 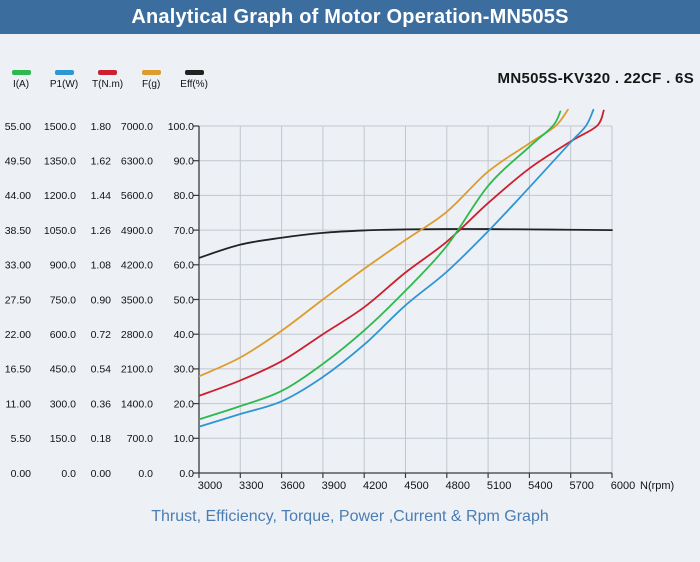 What do you see at coordinates (108, 72) in the screenshot?
I see `torque-swatch-icon` at bounding box center [108, 72].